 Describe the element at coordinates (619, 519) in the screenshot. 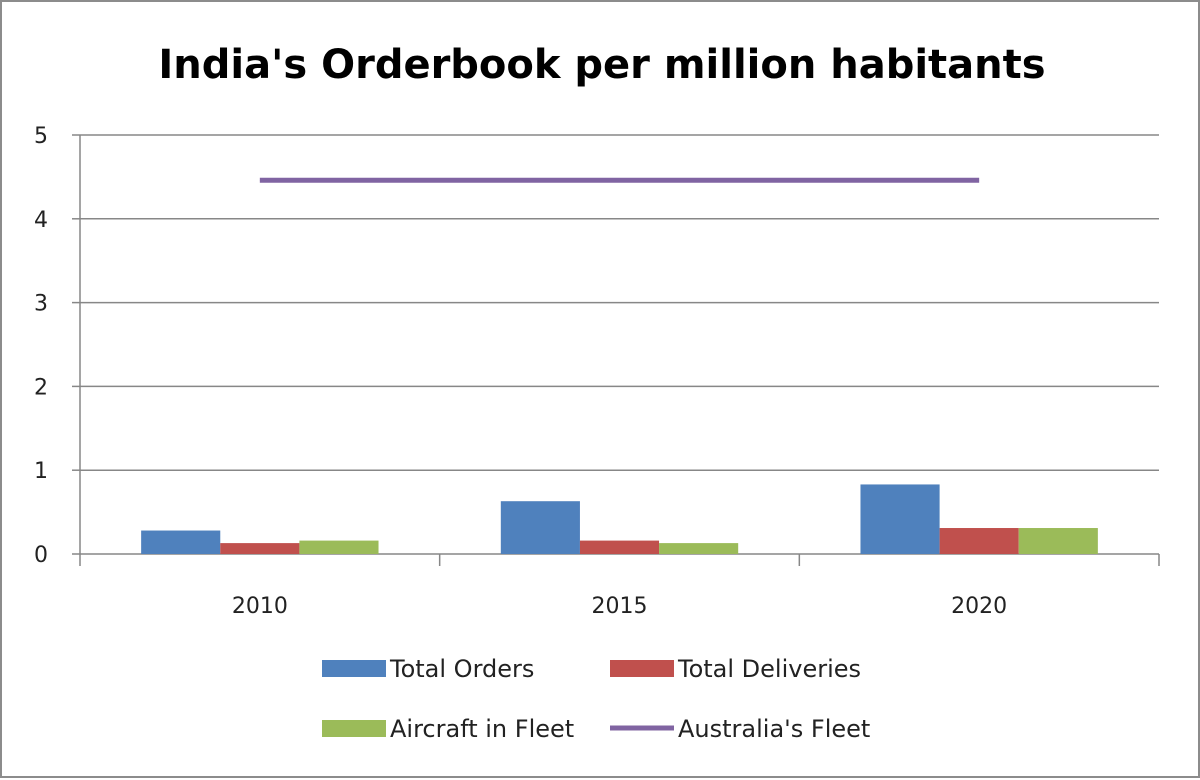

I see `bar-layer` at that location.